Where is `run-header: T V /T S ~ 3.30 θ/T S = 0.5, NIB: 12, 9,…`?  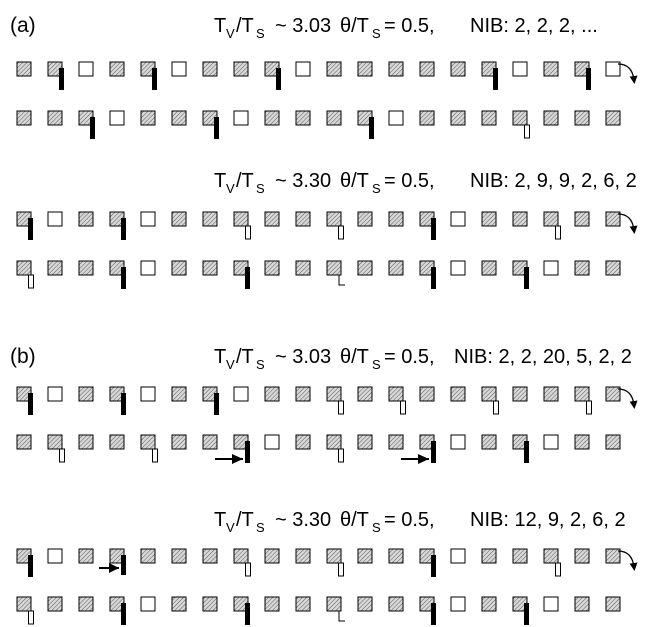 run-header: T V /T S ~ 3.30 θ/T S = 0.5, NIB: 12, 9,… is located at coordinates (420, 522).